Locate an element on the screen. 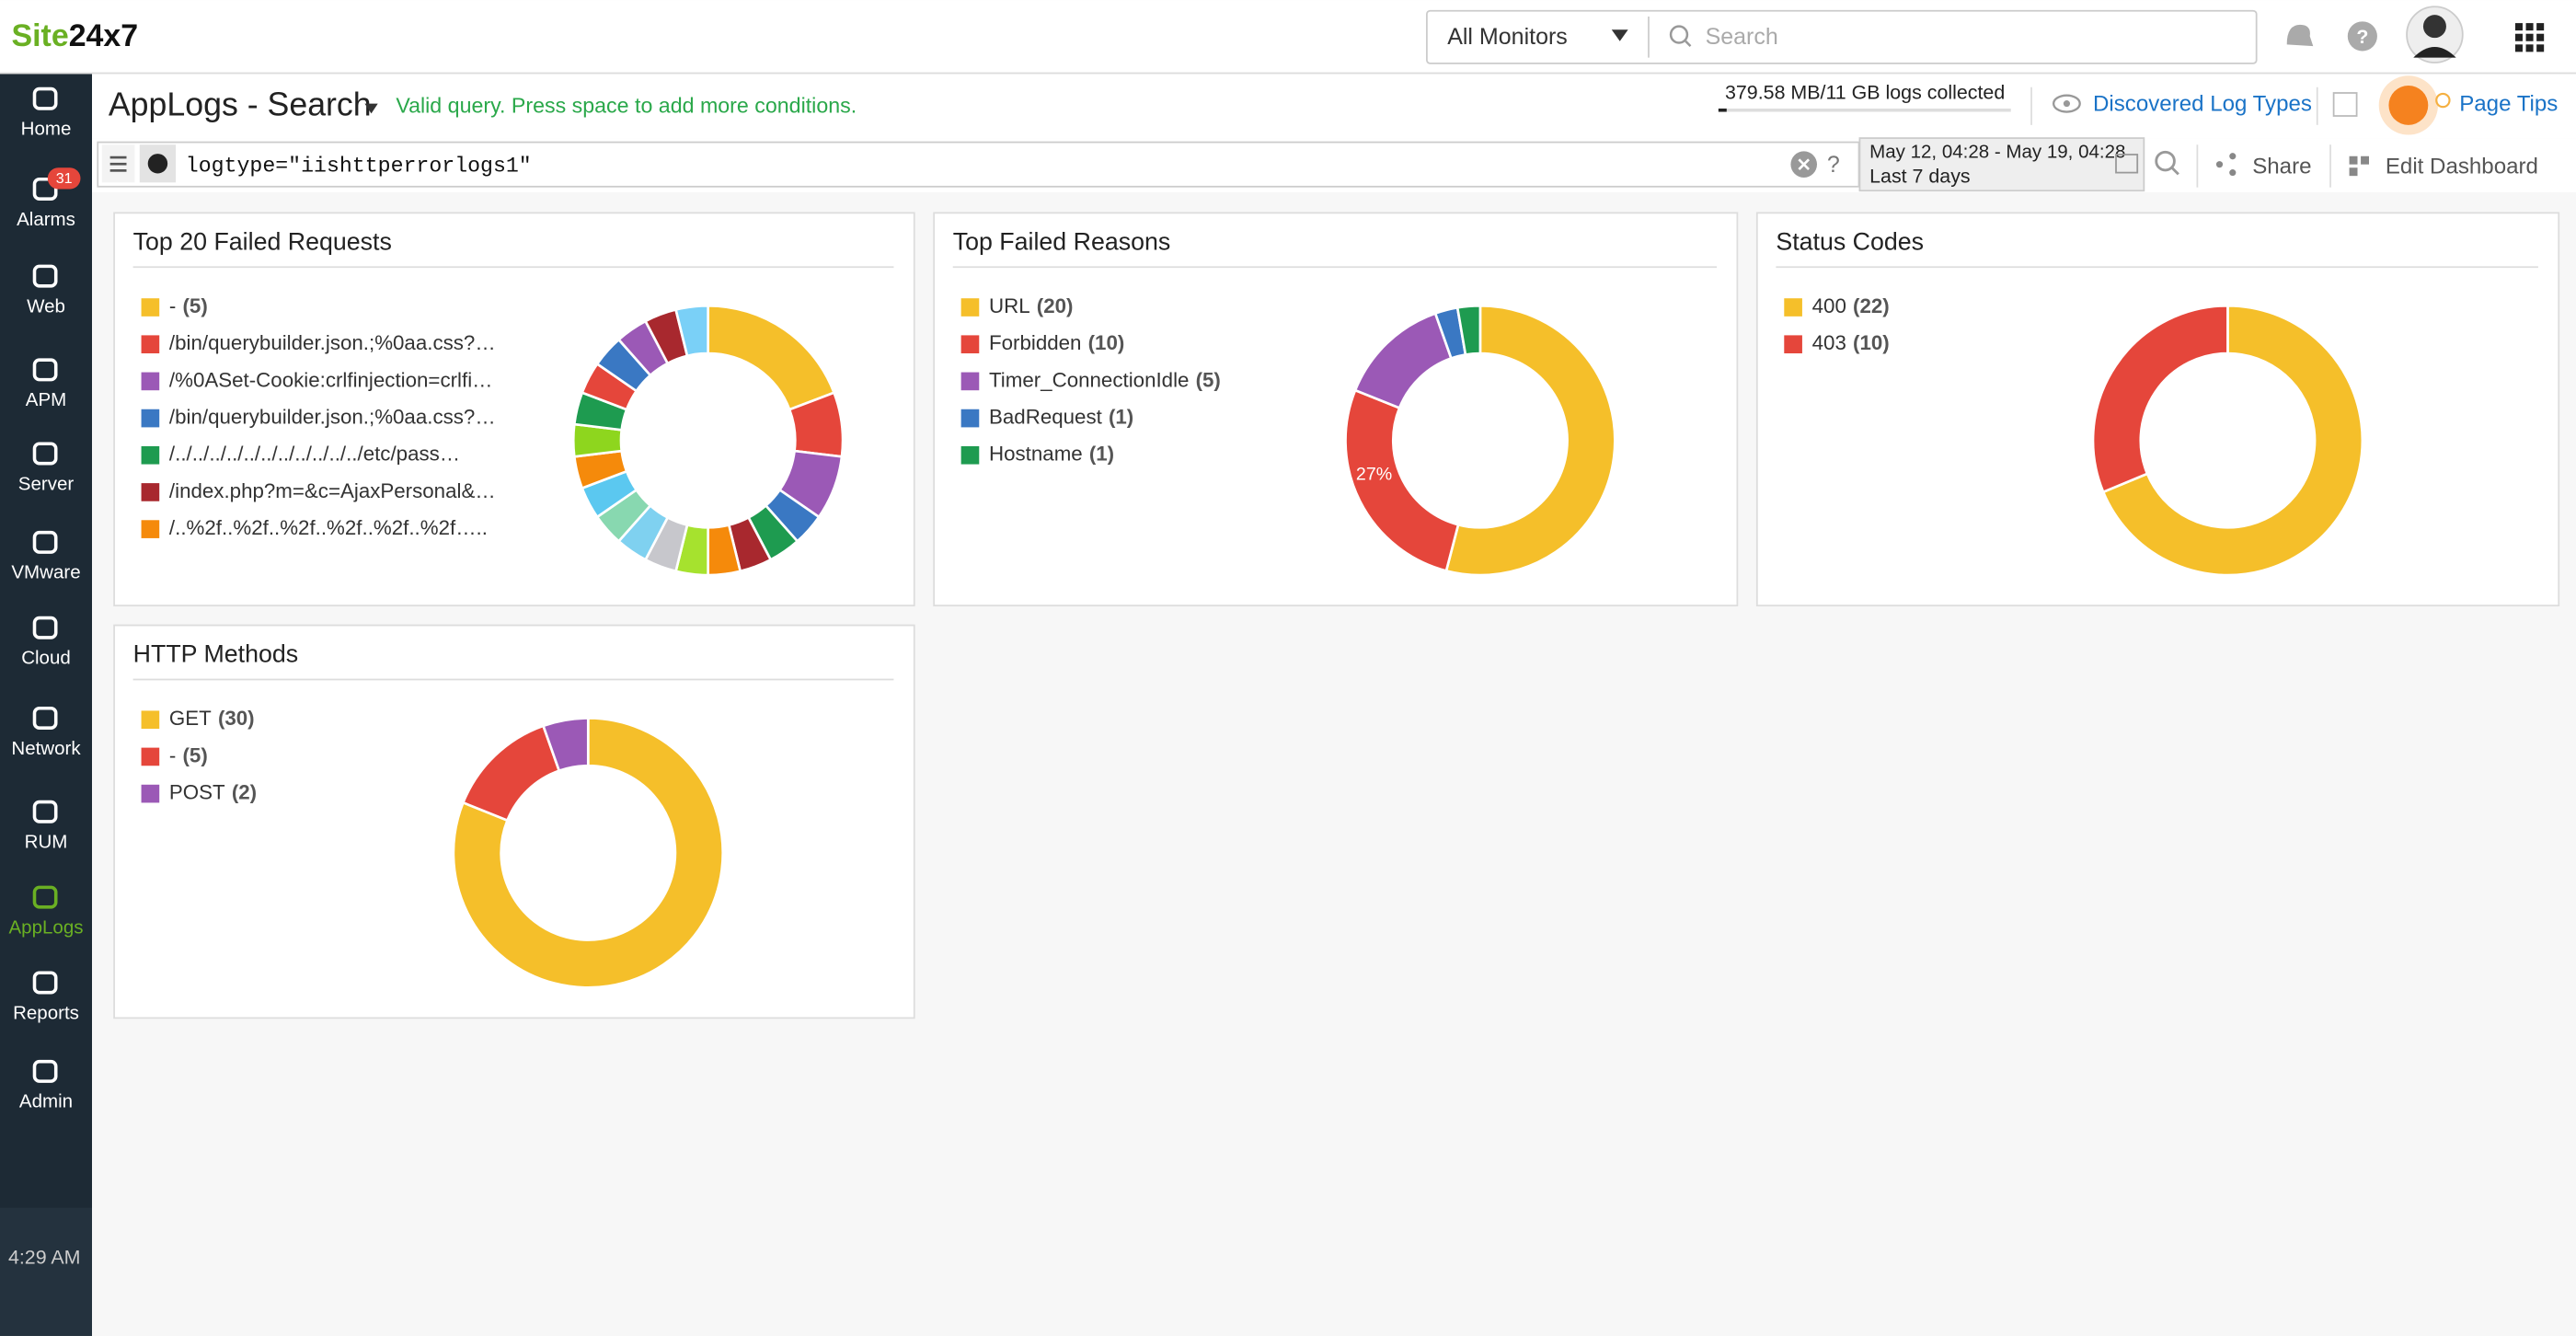 The height and width of the screenshot is (1336, 2576). legend-label: GET (30) is located at coordinates (212, 718).